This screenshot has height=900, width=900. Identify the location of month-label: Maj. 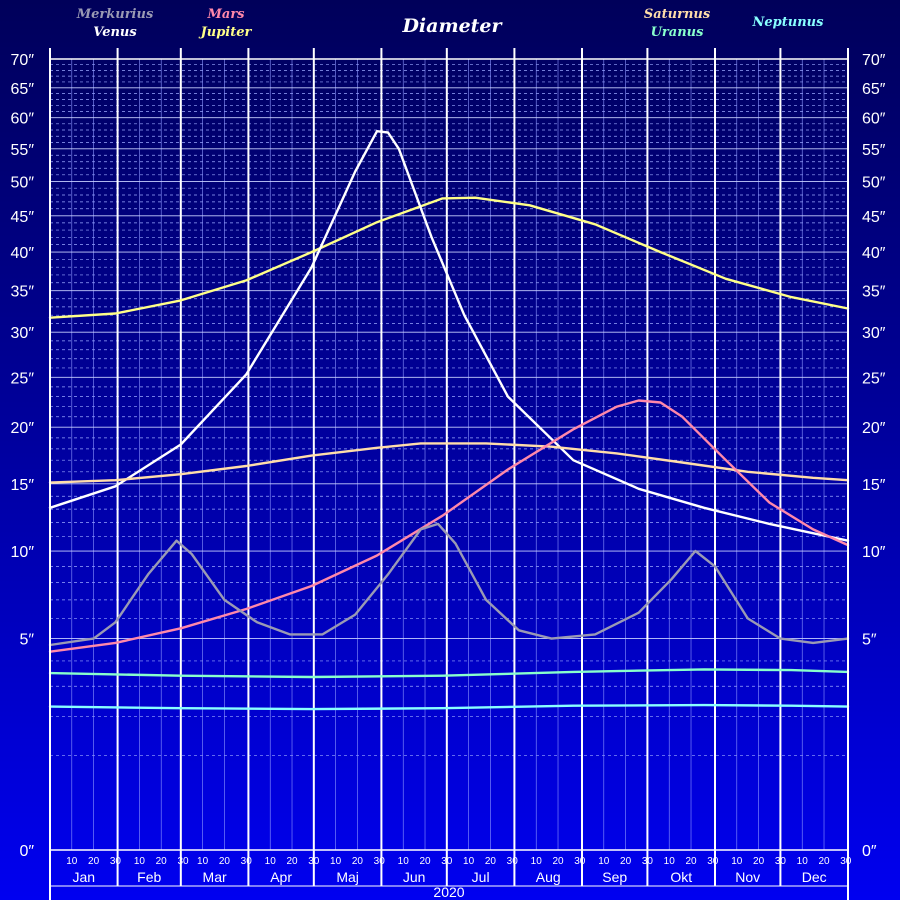
(347, 877).